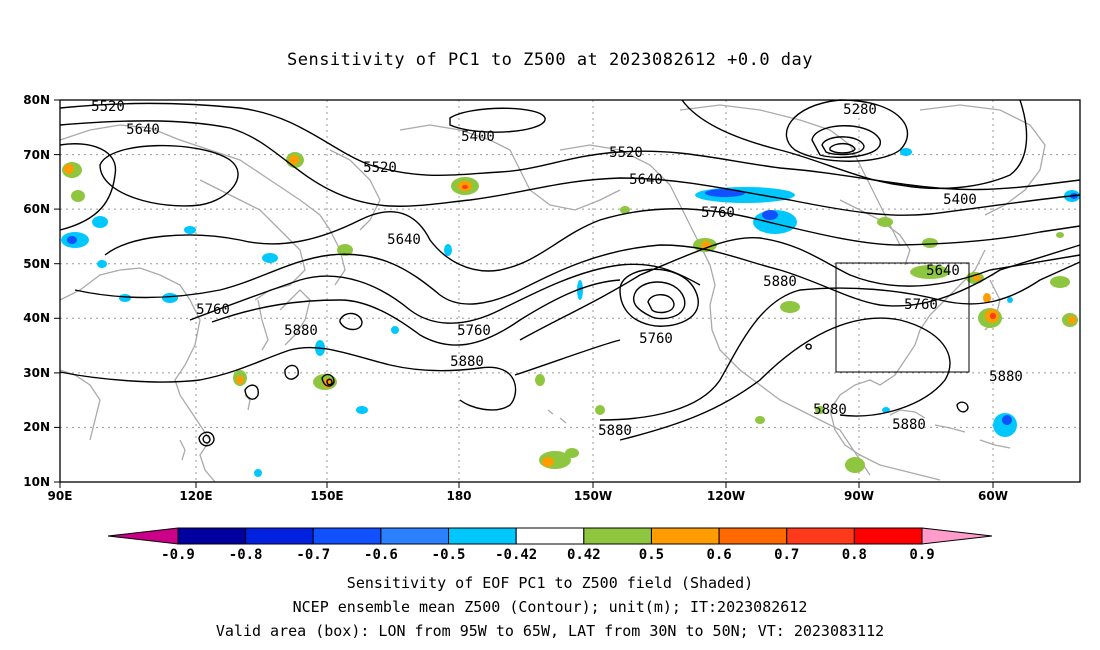  I want to click on lon-label: 180, so click(458, 496).